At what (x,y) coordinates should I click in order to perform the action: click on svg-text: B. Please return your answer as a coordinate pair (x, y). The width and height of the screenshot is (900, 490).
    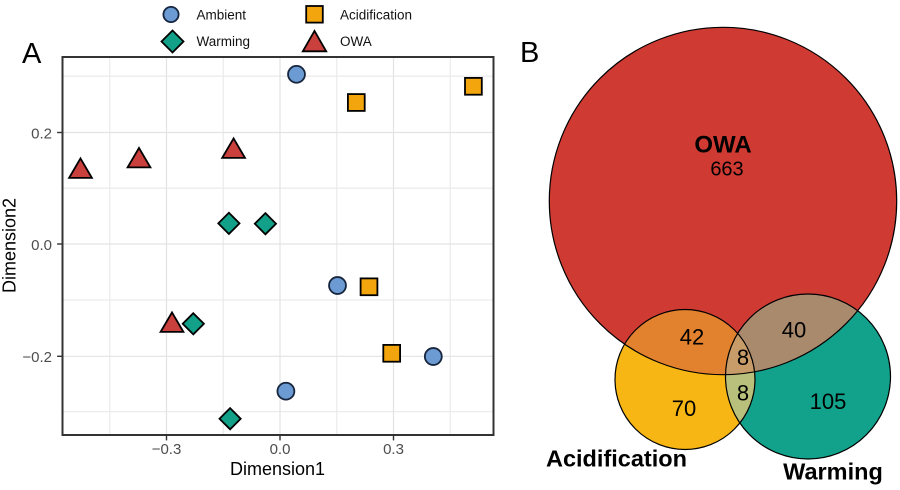
    Looking at the image, I should click on (529, 53).